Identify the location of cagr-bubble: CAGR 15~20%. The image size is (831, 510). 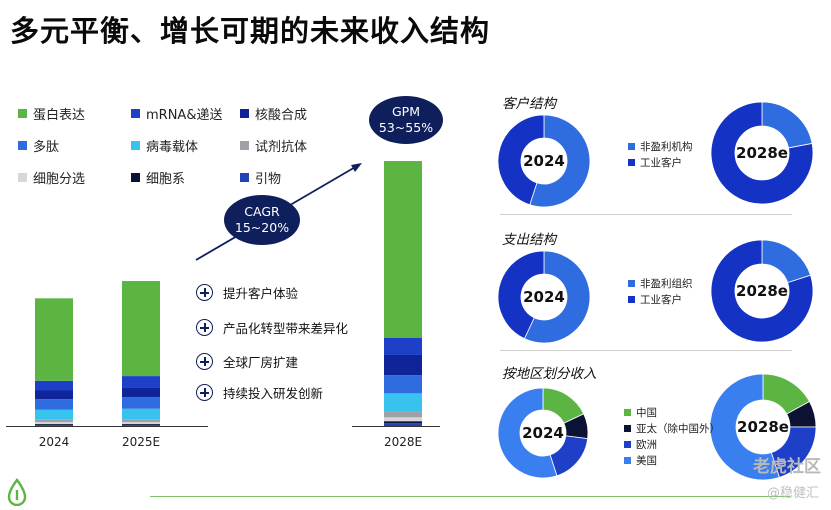
(262, 220).